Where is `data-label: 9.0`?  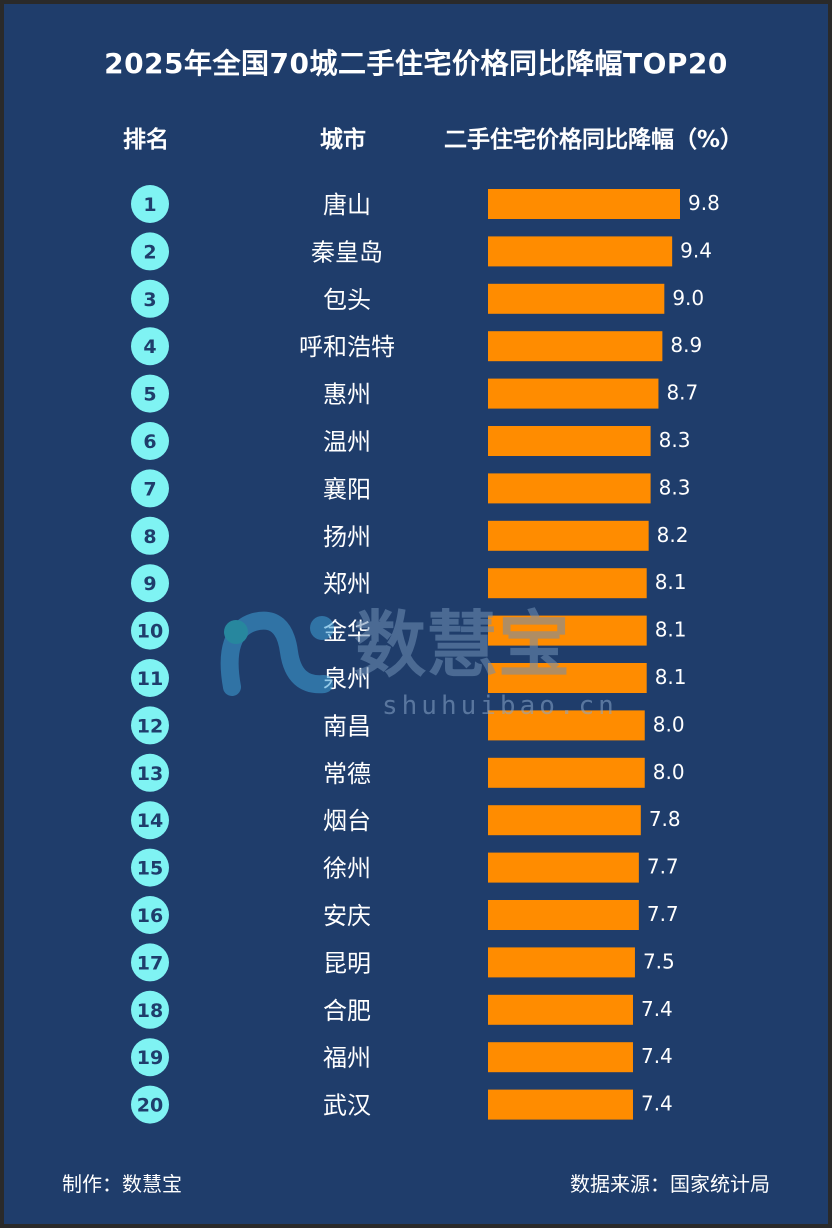 data-label: 9.0 is located at coordinates (688, 298).